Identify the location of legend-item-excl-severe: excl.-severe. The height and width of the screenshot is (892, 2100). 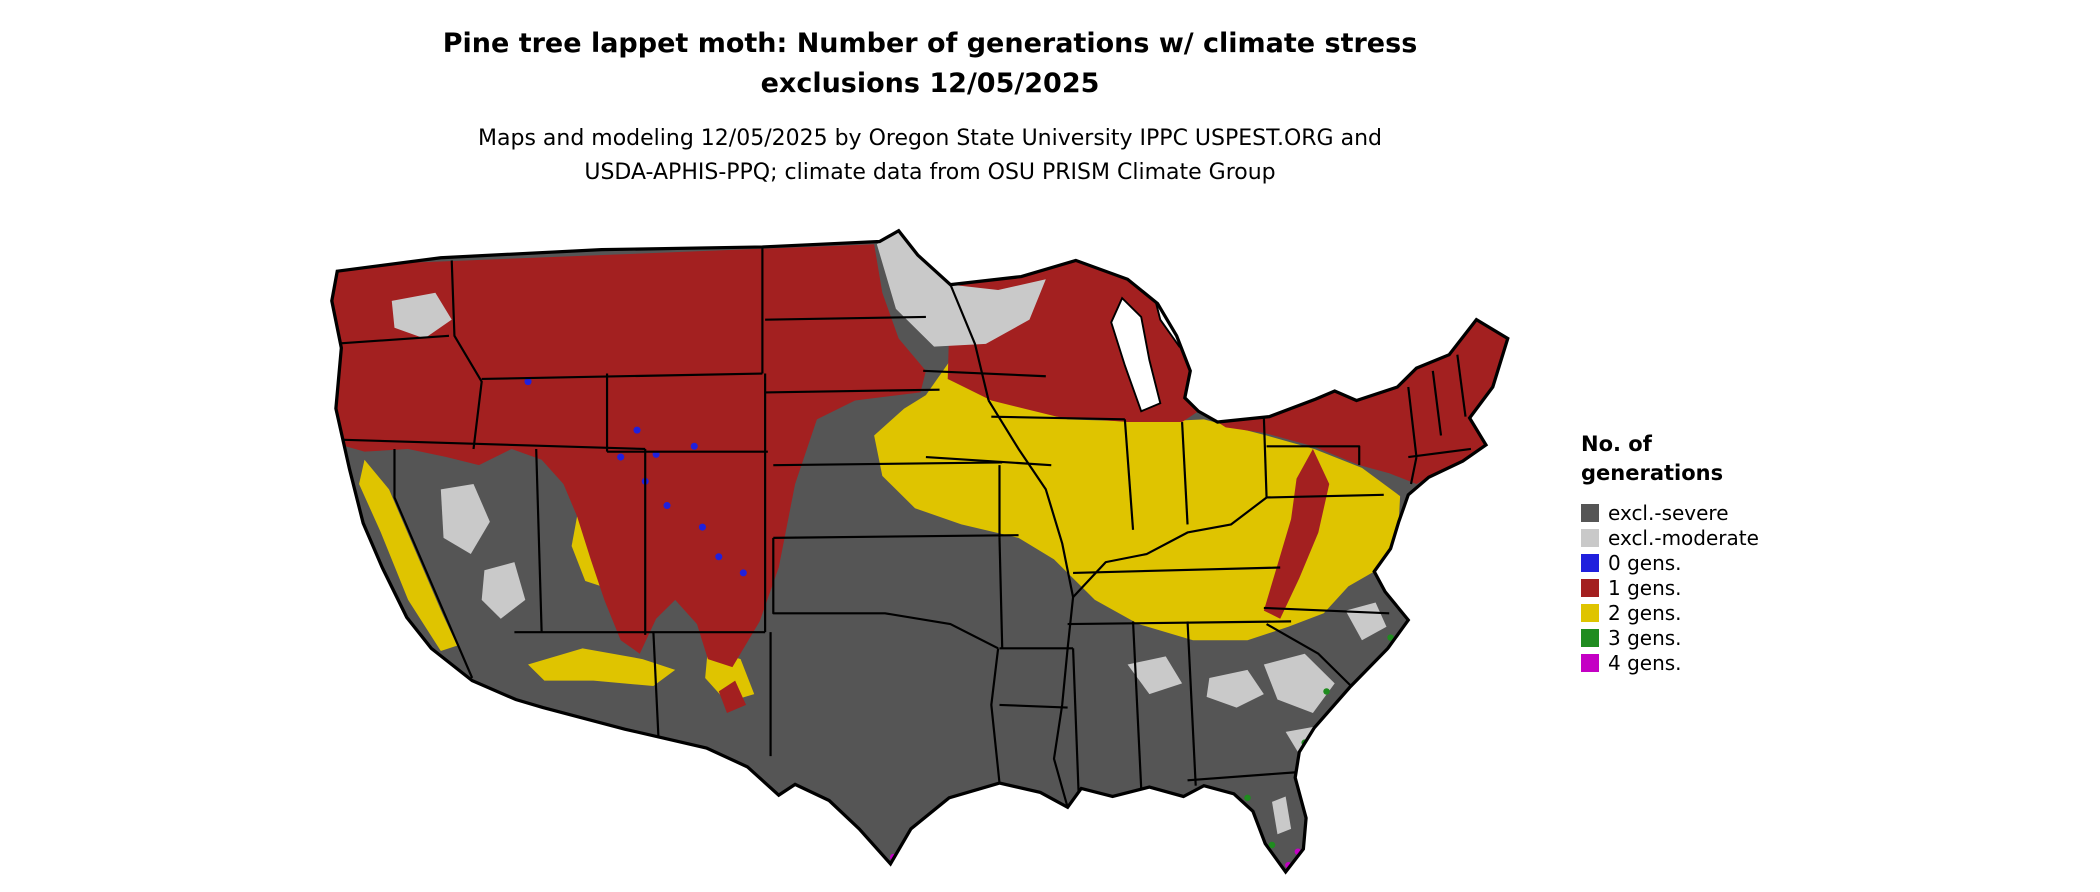
(1721, 512).